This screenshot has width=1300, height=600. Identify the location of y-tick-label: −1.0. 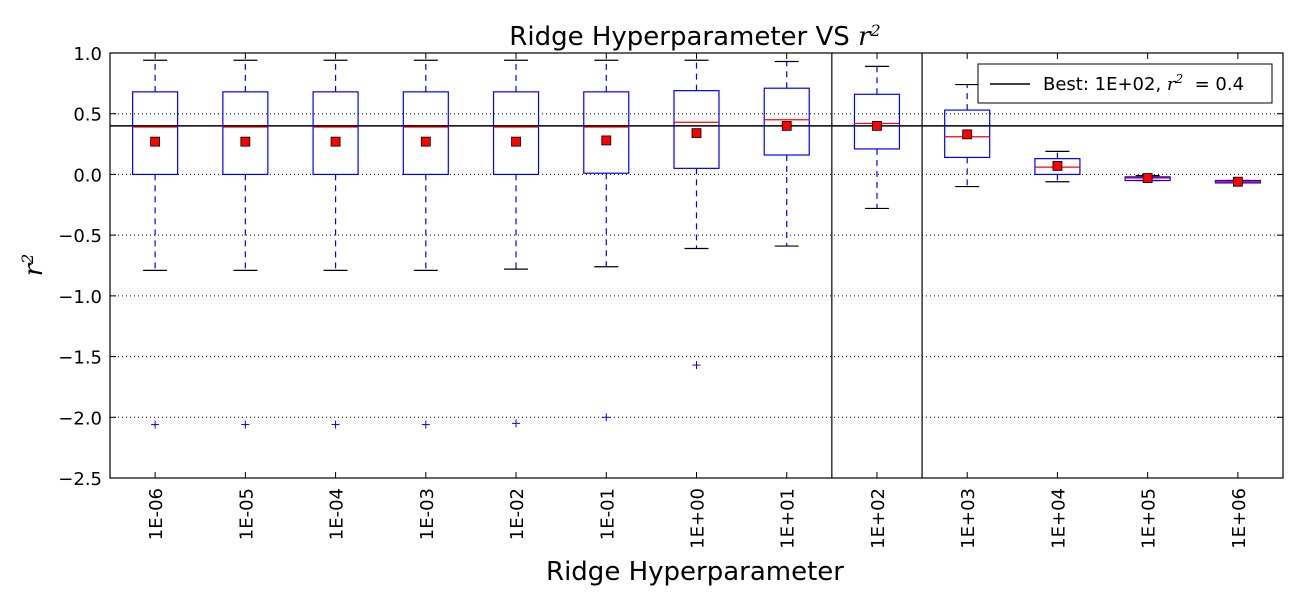
(80, 297).